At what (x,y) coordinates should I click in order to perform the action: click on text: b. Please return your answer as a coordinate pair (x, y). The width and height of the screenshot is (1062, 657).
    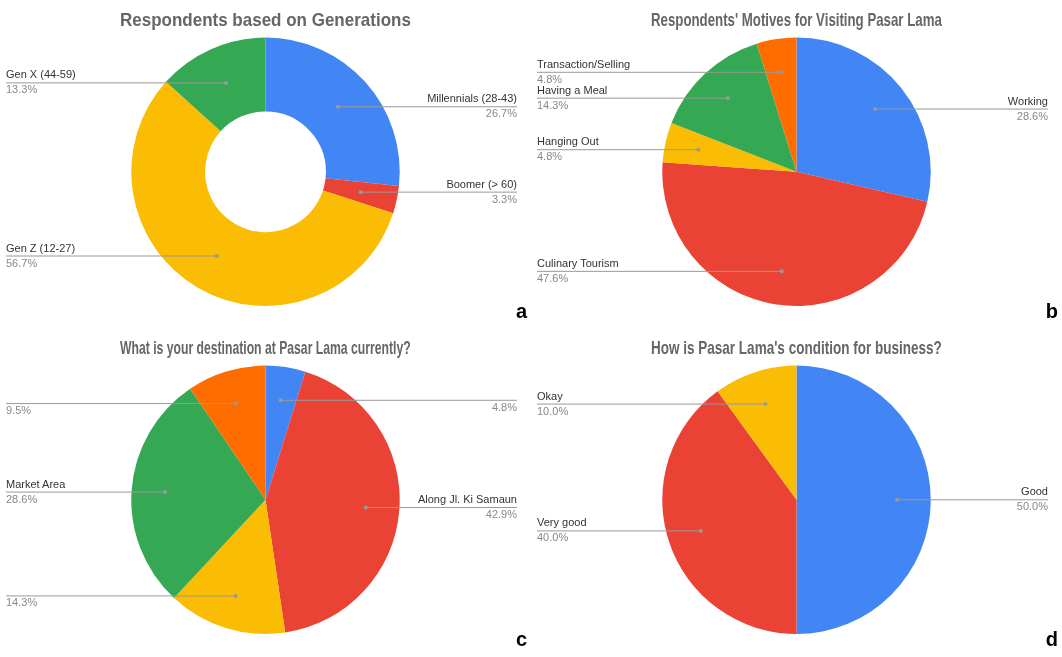
    Looking at the image, I should click on (1051, 310).